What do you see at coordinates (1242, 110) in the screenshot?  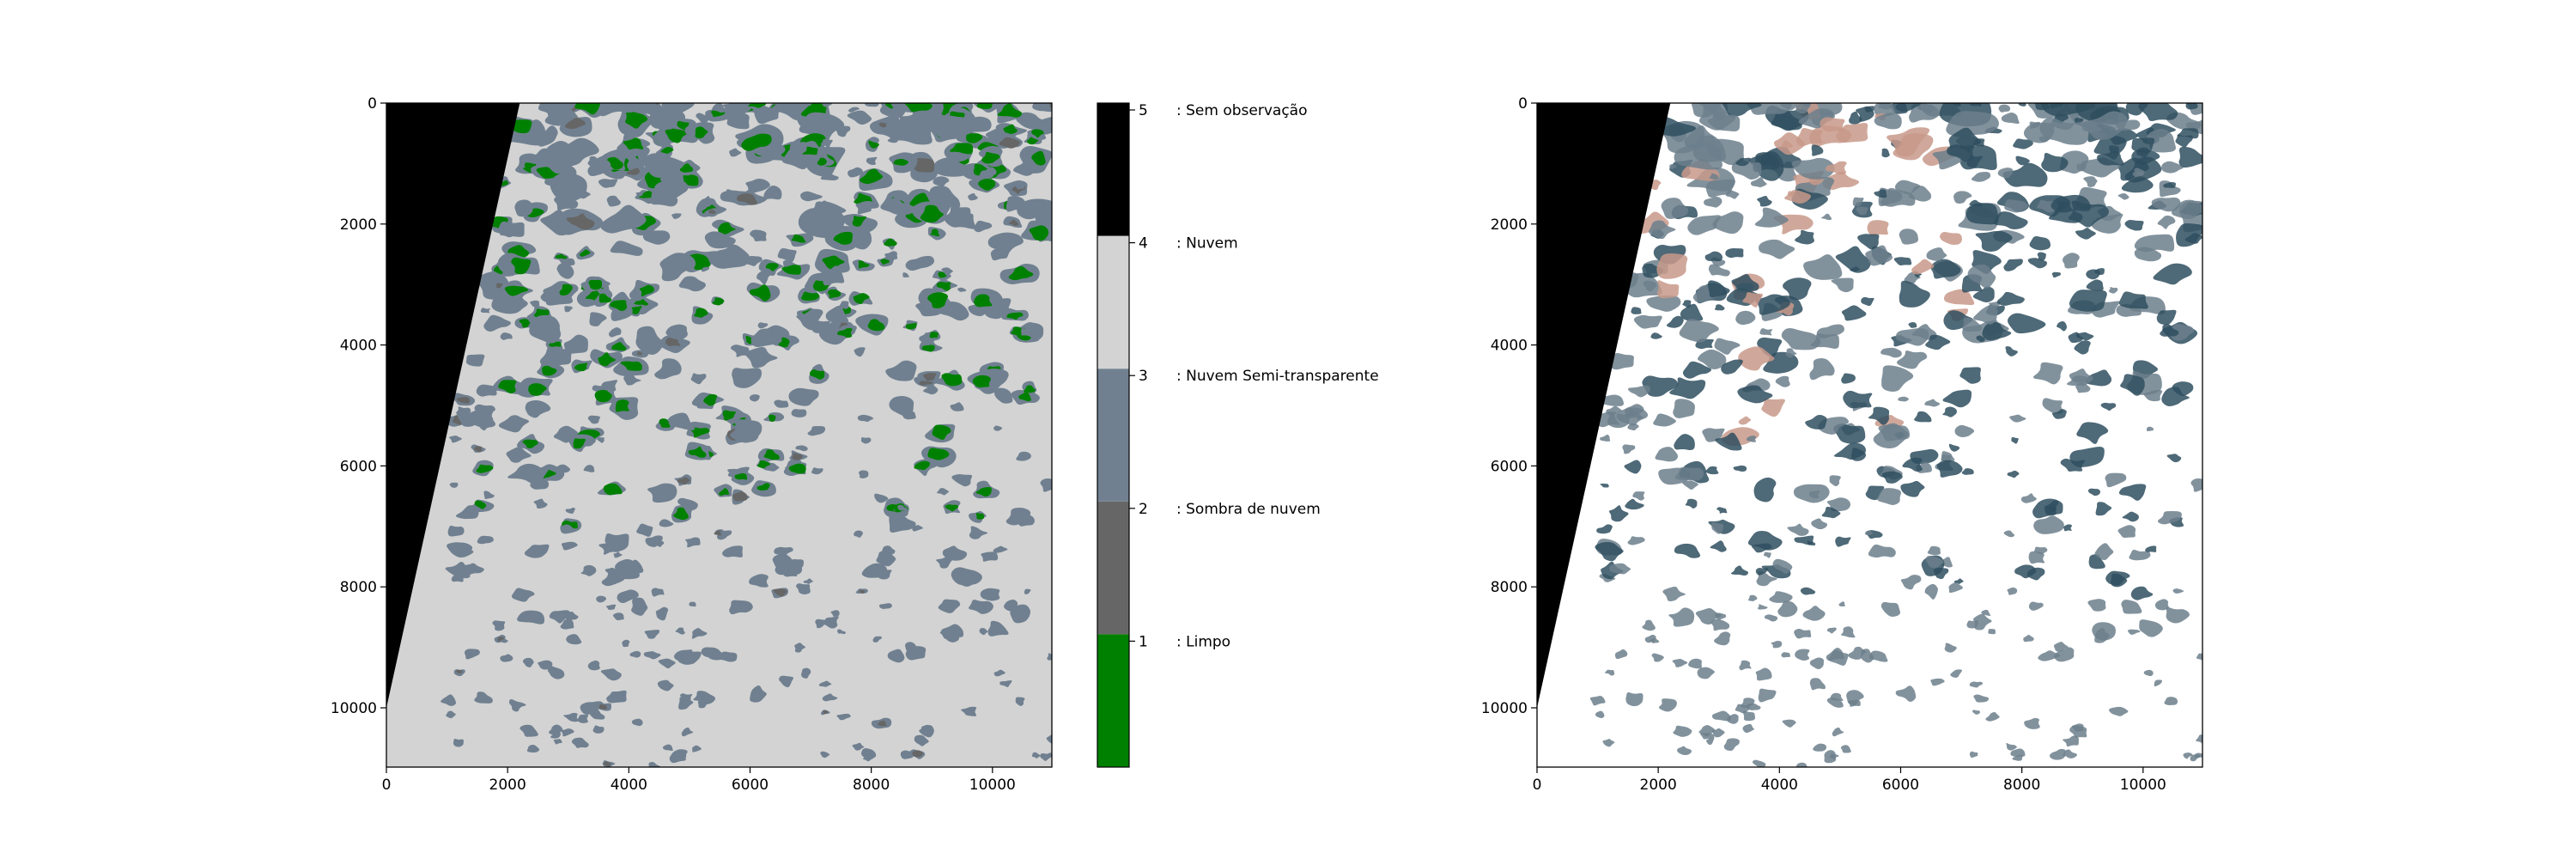 I see `colorbar-class-label: : Sem observação` at bounding box center [1242, 110].